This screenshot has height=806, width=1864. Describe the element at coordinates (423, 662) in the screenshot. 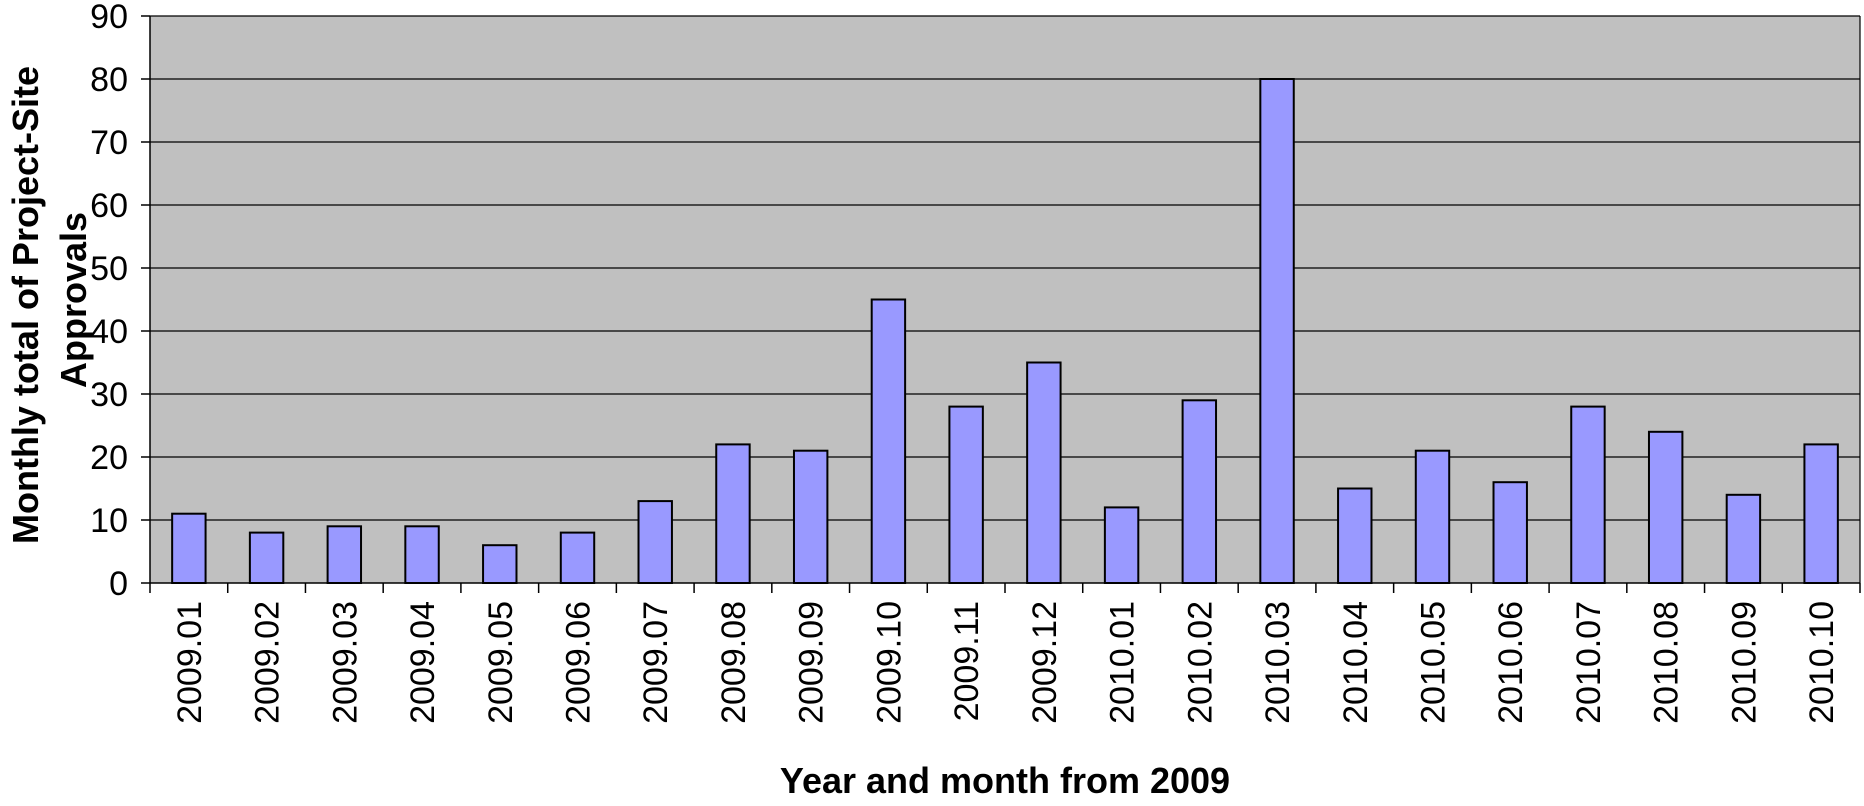

I see `x-tick-label-2009.04: 2009.04` at that location.